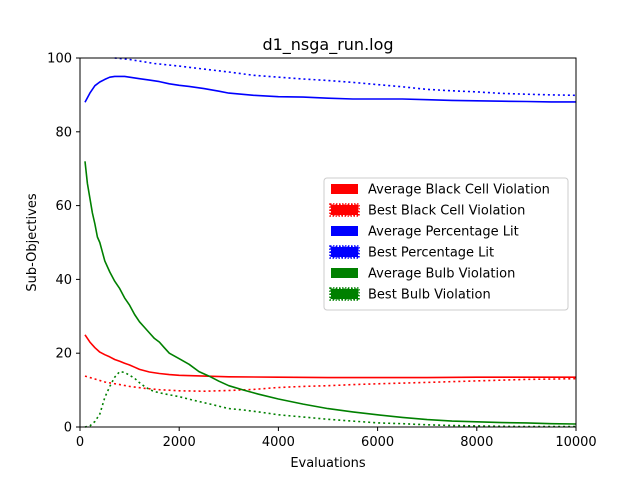  I want to click on legend-label-5: Best Bulb Violation, so click(429, 295).